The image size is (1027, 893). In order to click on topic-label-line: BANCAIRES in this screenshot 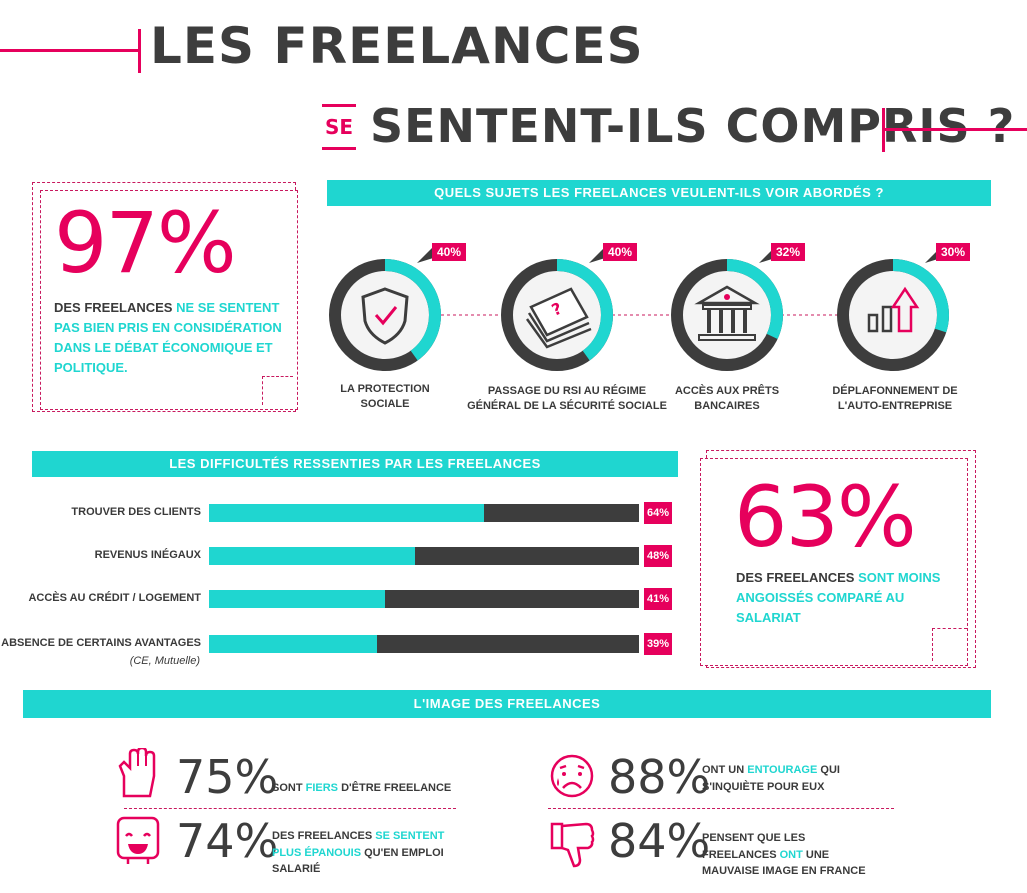, I will do `click(727, 406)`.